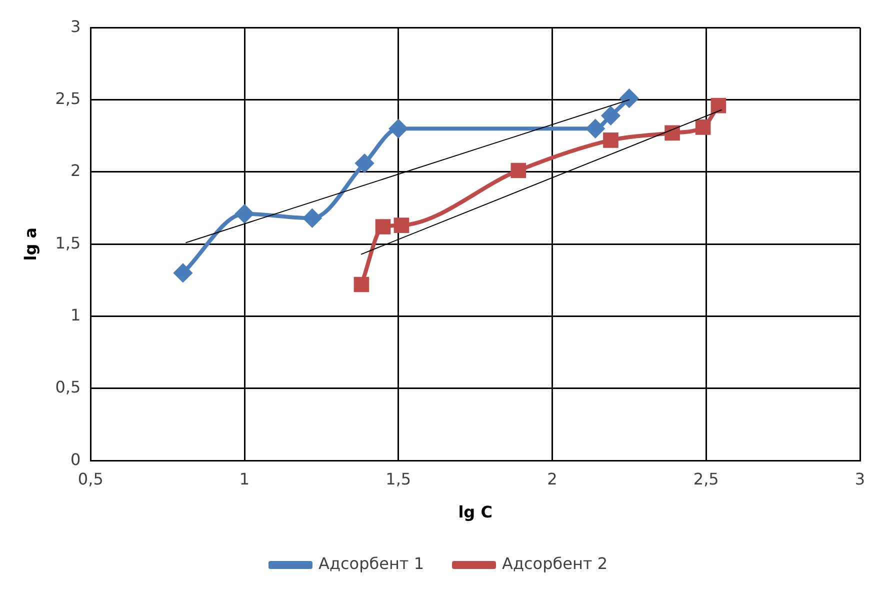 This screenshot has height=601, width=888. Describe the element at coordinates (555, 564) in the screenshot. I see `legend-label: Адсорбент 2` at that location.